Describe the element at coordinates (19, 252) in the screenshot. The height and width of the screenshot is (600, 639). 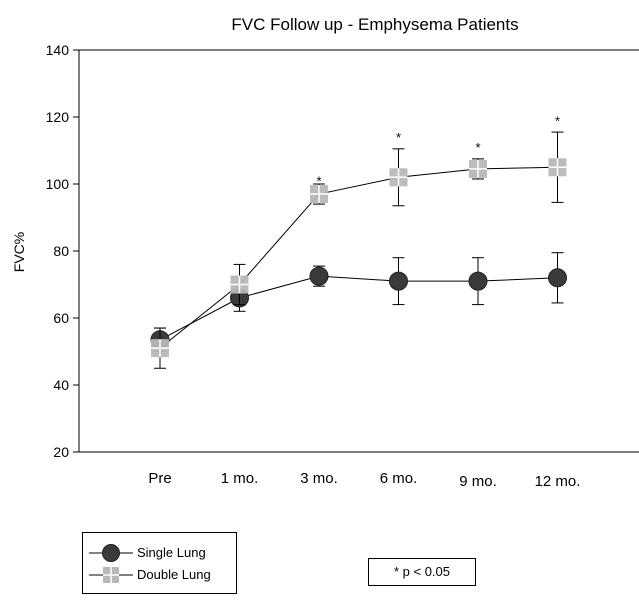
I see `y-axis-label: FVC%` at that location.